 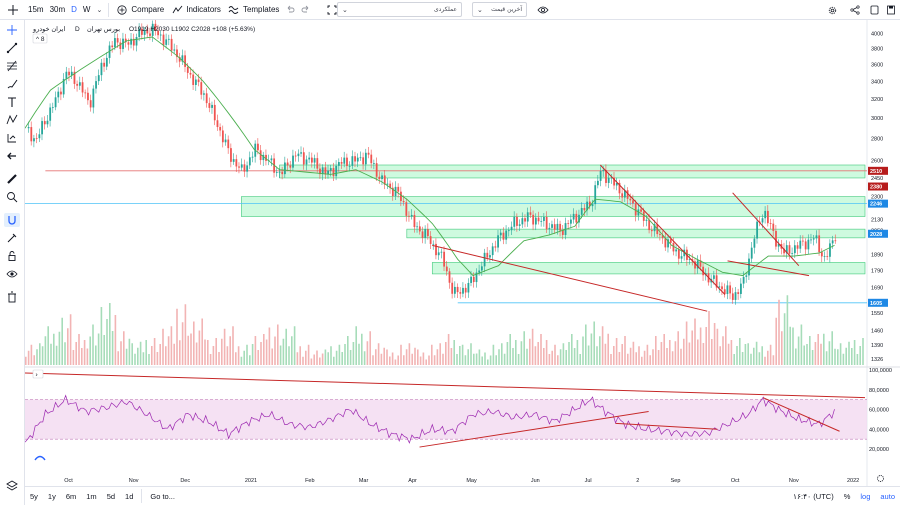 I want to click on interval-w: W, so click(x=86, y=9).